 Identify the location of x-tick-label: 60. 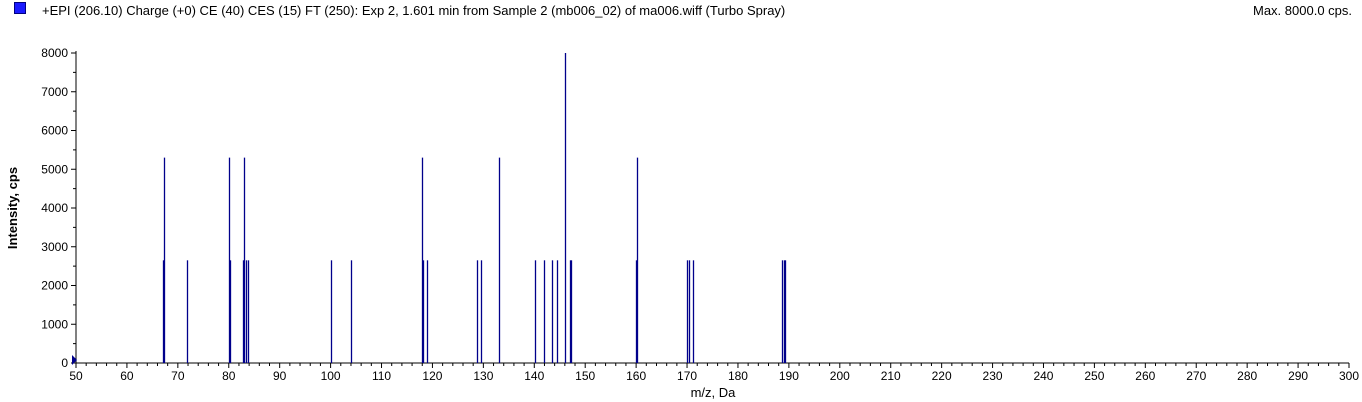
(127, 376).